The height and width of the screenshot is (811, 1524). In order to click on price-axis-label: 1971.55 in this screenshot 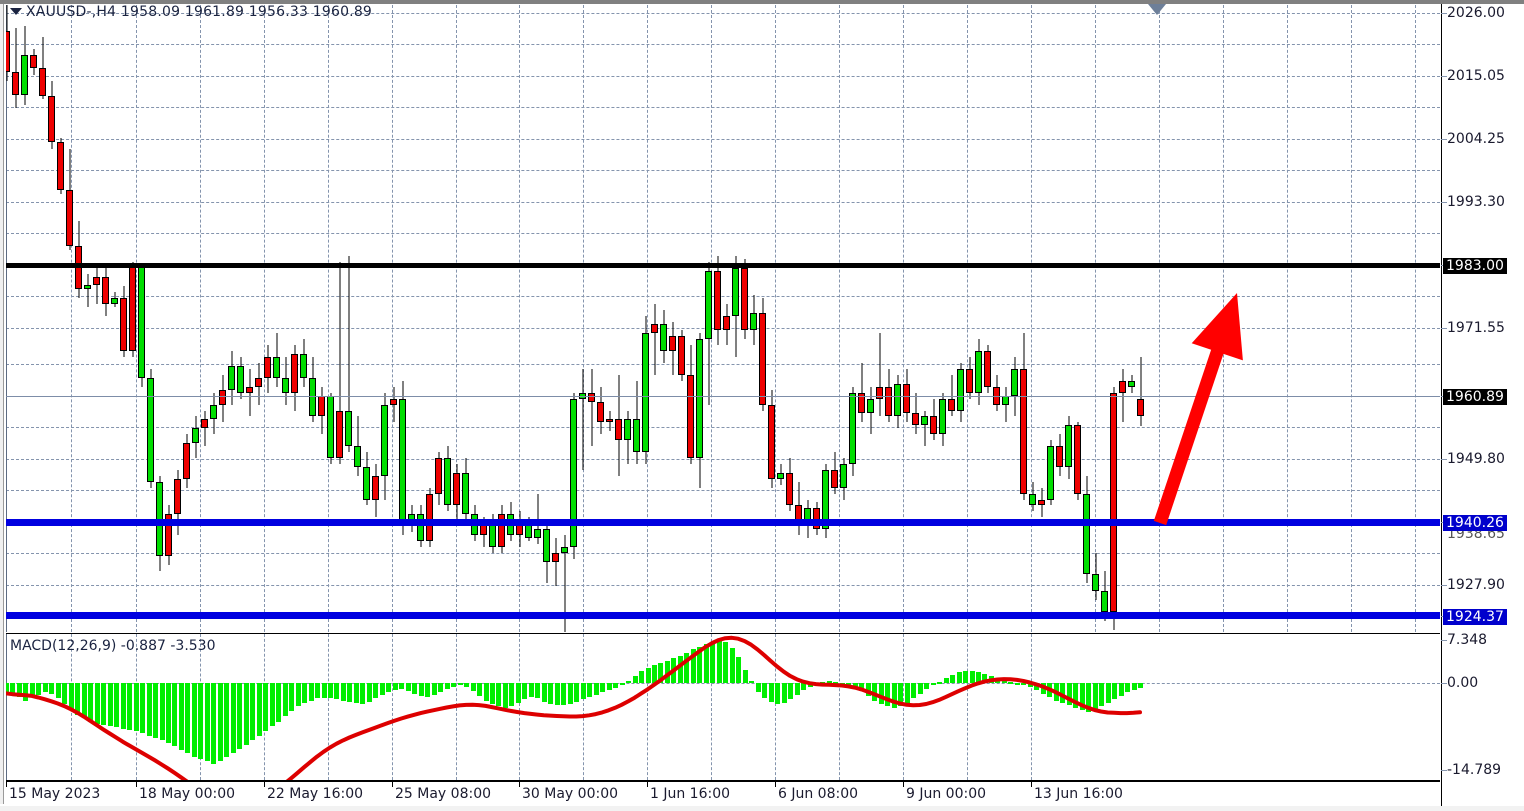, I will do `click(1476, 328)`.